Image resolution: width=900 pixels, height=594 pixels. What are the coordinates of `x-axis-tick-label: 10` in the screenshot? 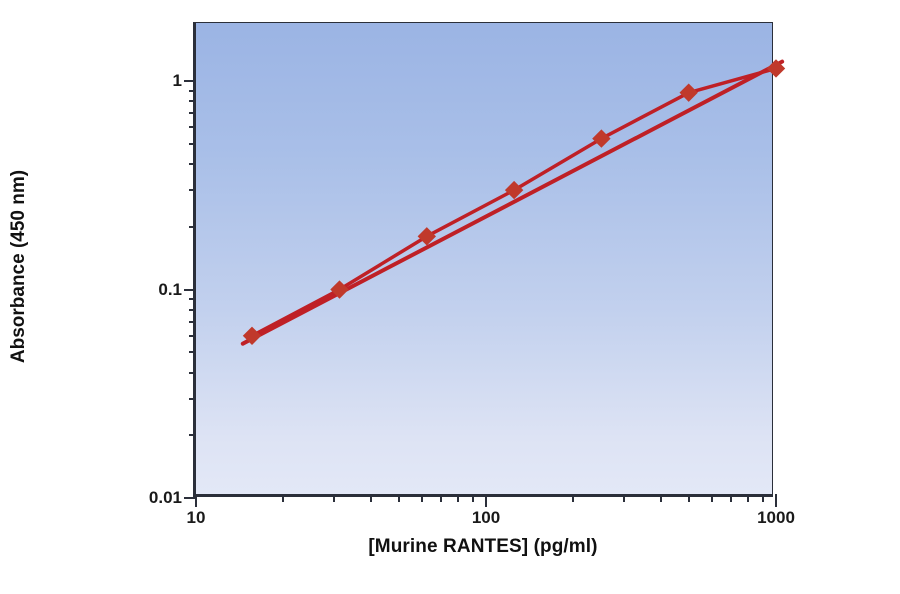 It's located at (196, 517).